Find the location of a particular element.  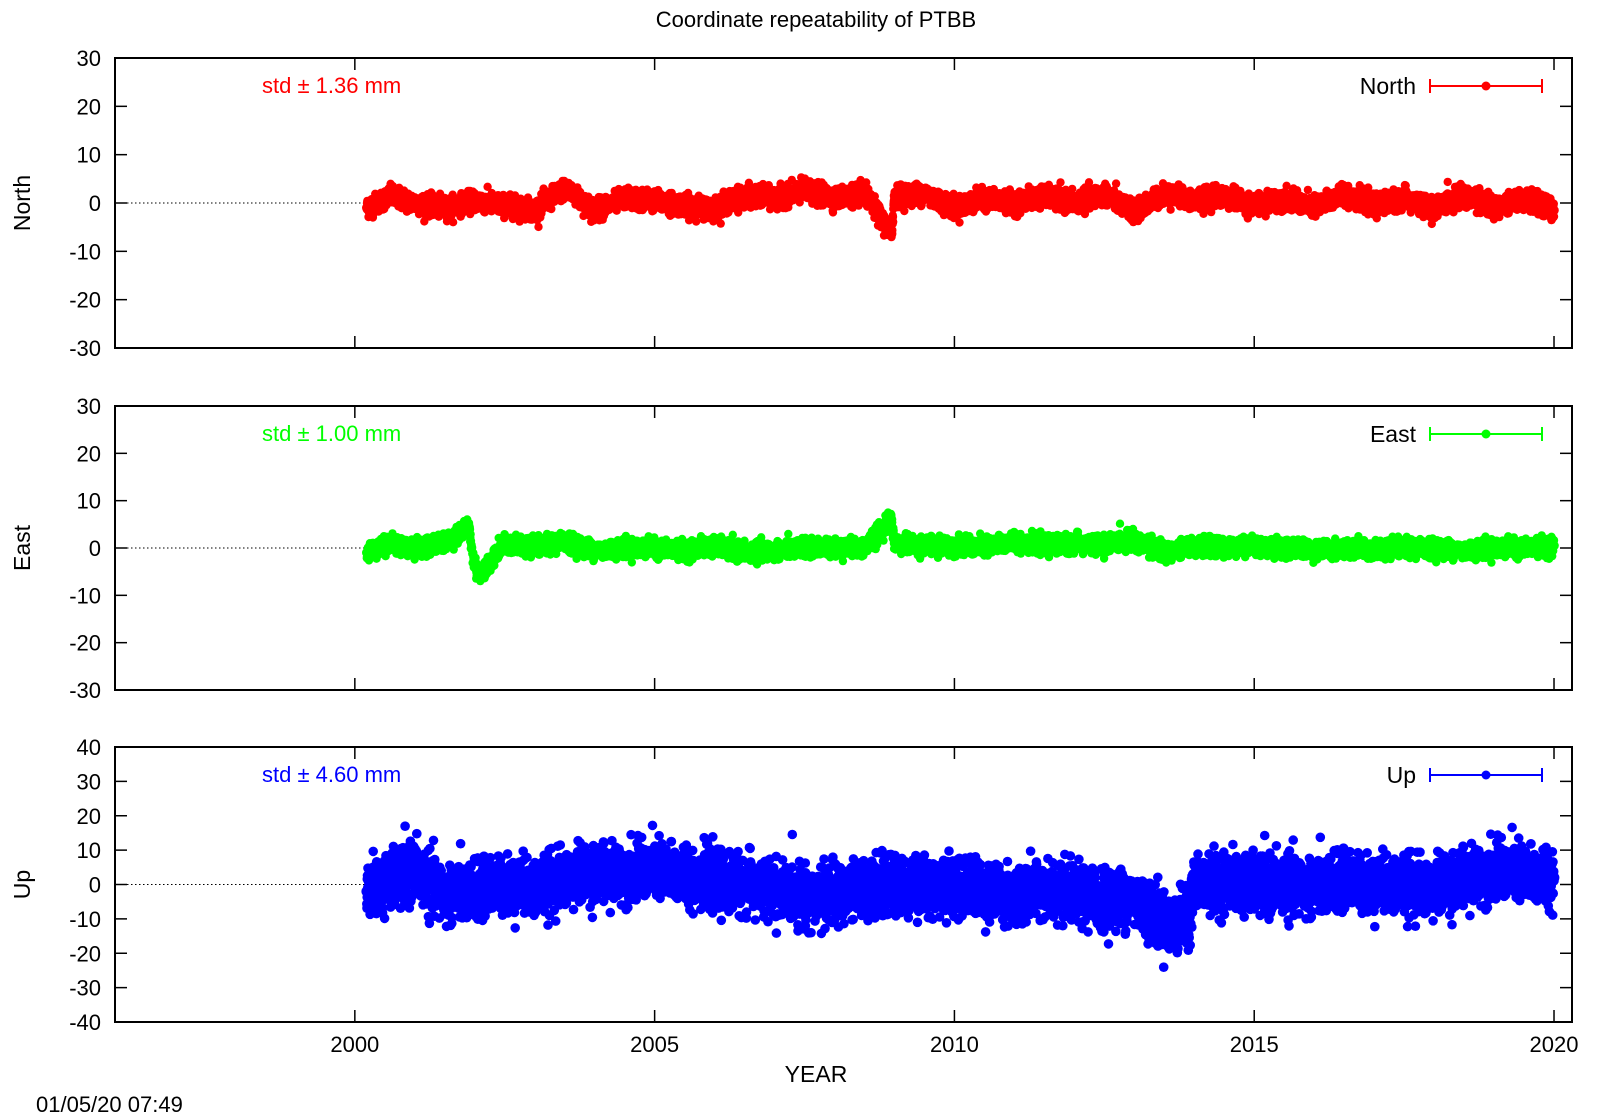

legend-label: North is located at coordinates (1388, 86).